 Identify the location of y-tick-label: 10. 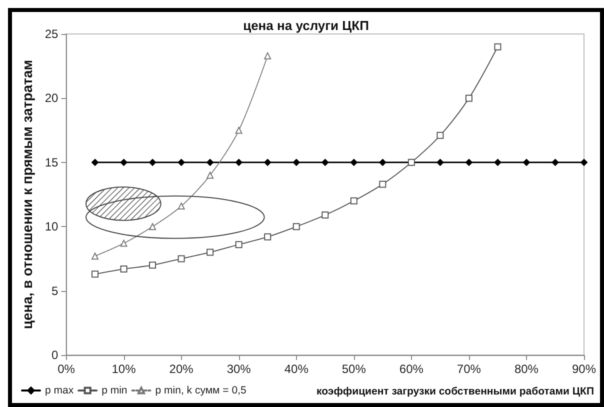
(51, 227).